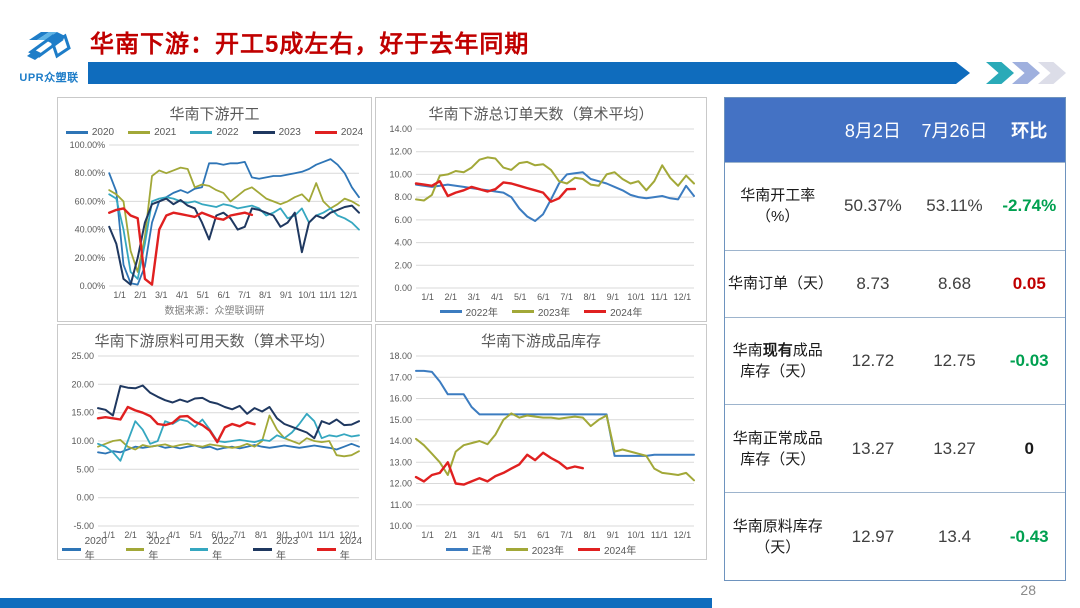  What do you see at coordinates (613, 311) in the screenshot?
I see `legend-item: 2024年` at bounding box center [613, 311].